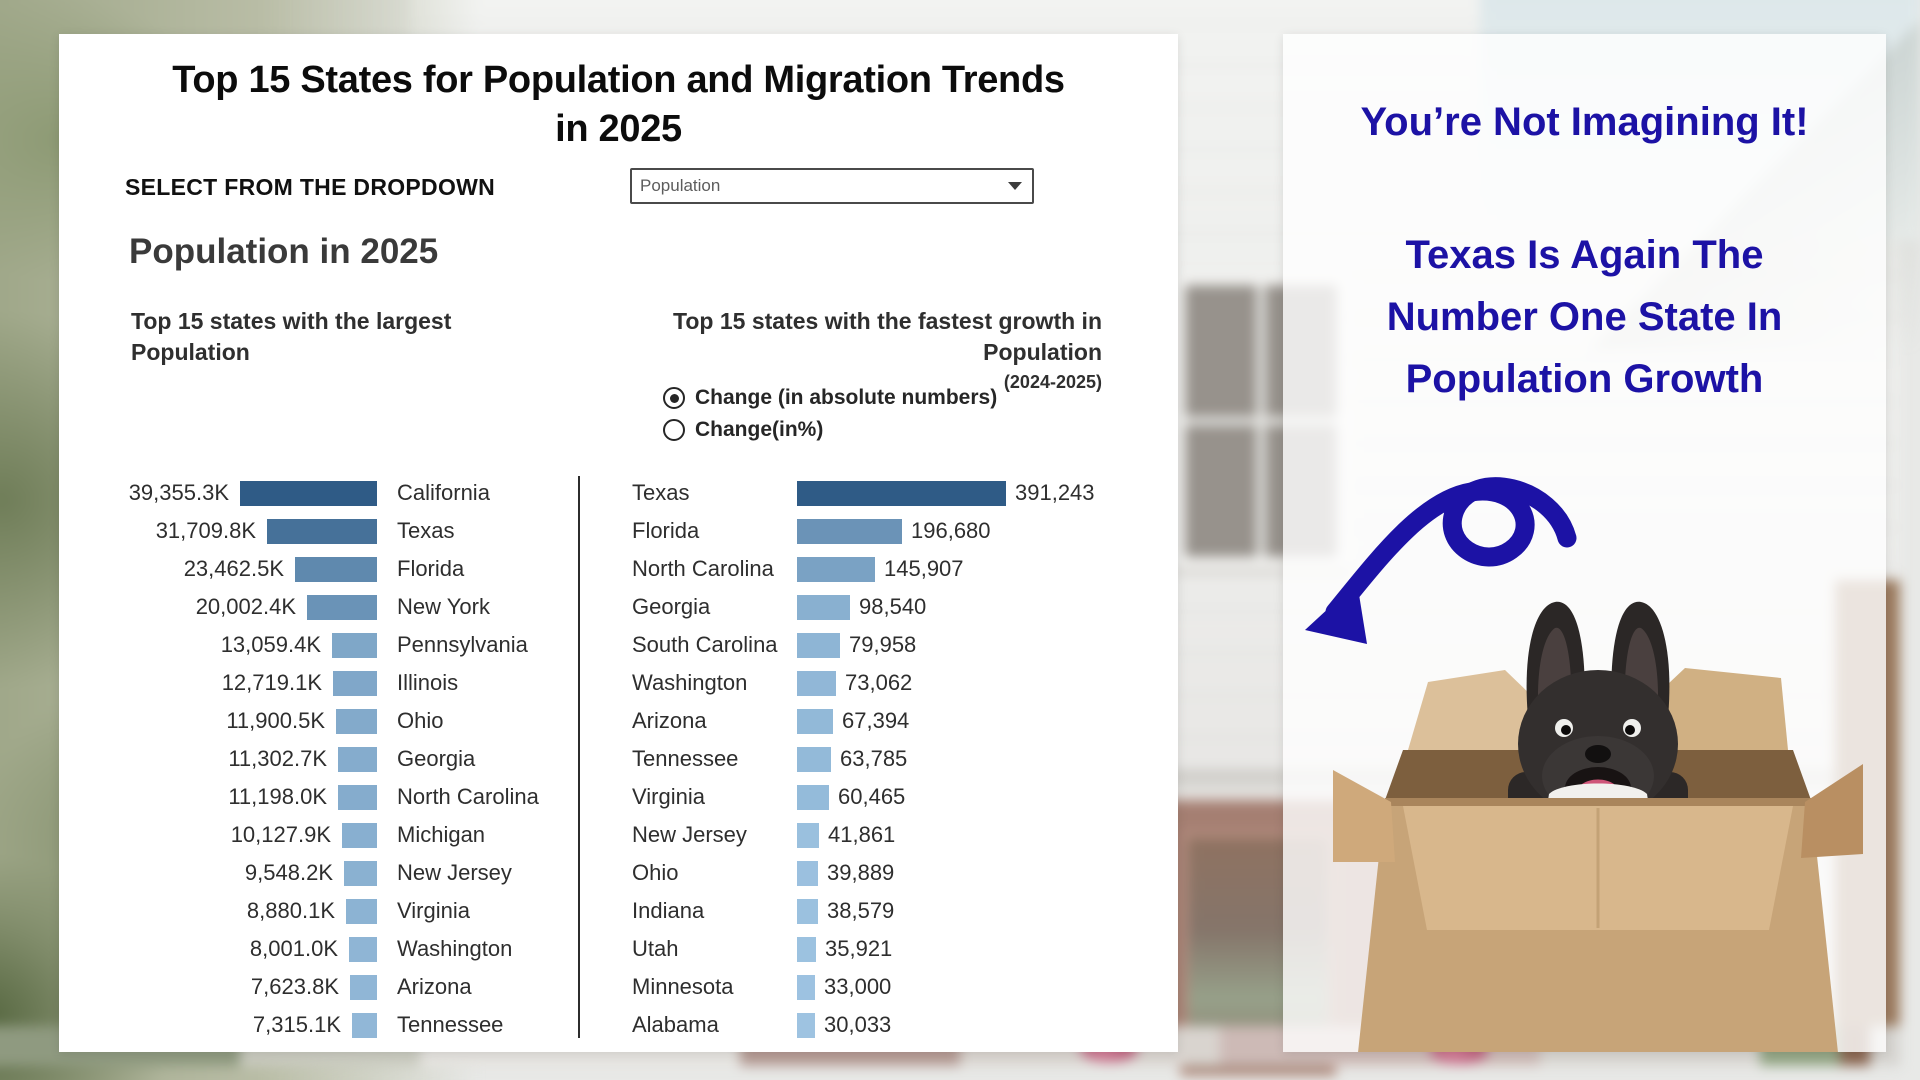  What do you see at coordinates (863, 683) in the screenshot?
I see `chart-row: Washington 73,062` at bounding box center [863, 683].